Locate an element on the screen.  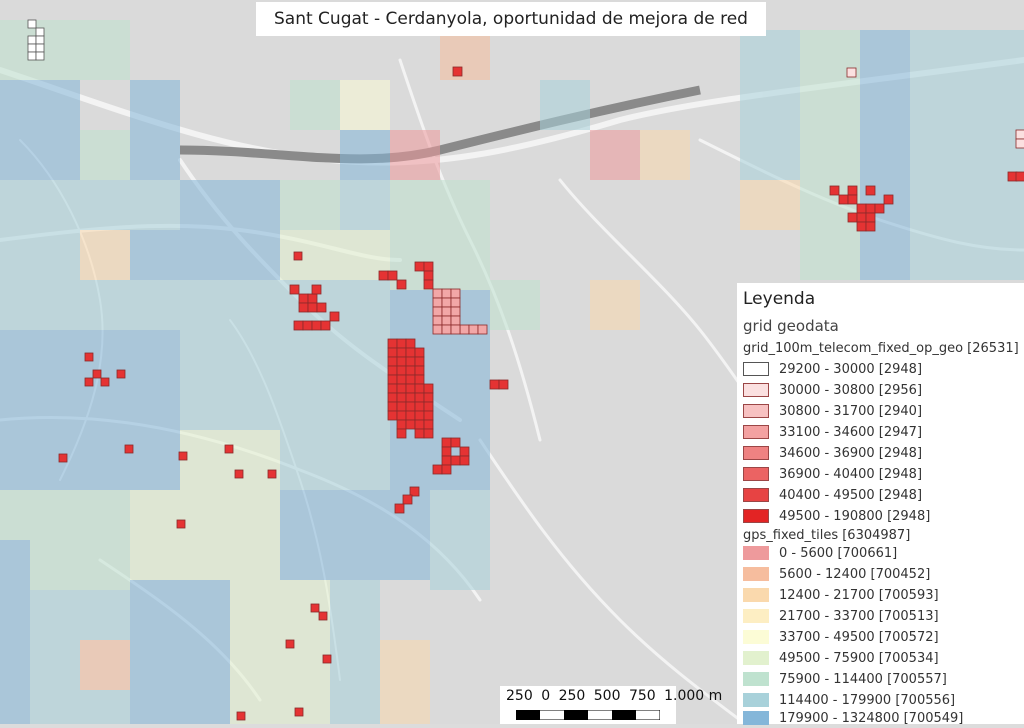
legend-item-telecom: 33100 - 34600 [2947] is located at coordinates (832, 432).